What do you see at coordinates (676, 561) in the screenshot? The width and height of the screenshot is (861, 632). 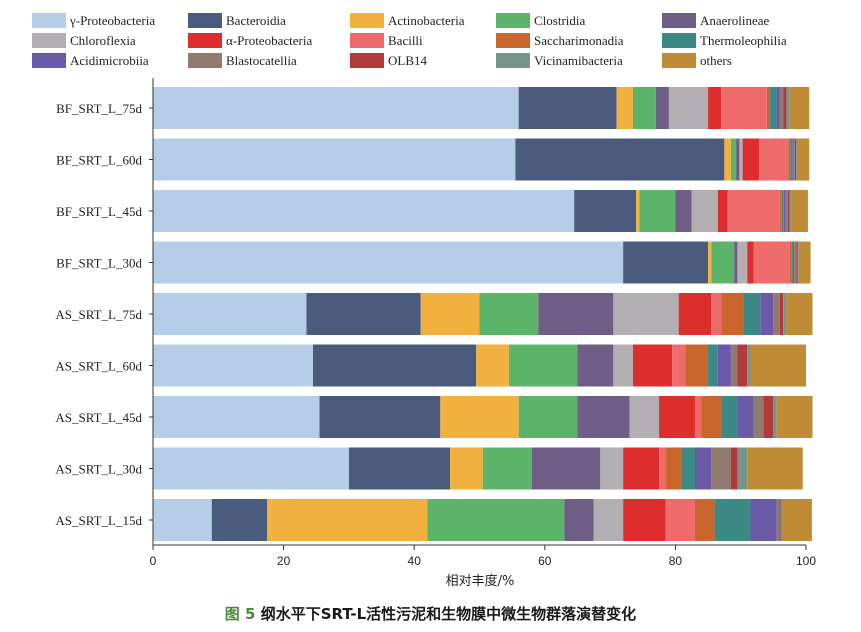 I see `x-tick-label: 80` at bounding box center [676, 561].